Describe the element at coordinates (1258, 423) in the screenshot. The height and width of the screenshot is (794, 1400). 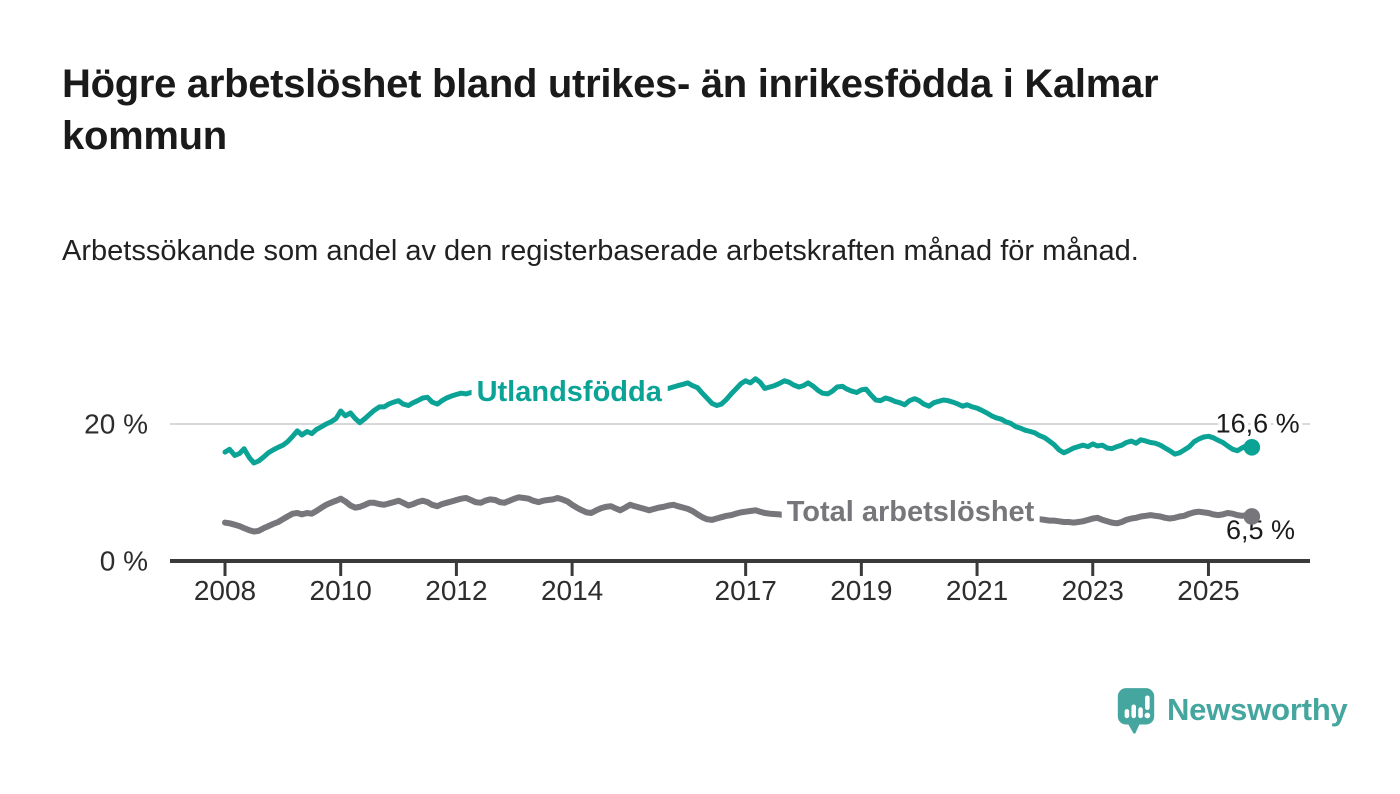
I see `series-end-value-label: 16,6 %` at that location.